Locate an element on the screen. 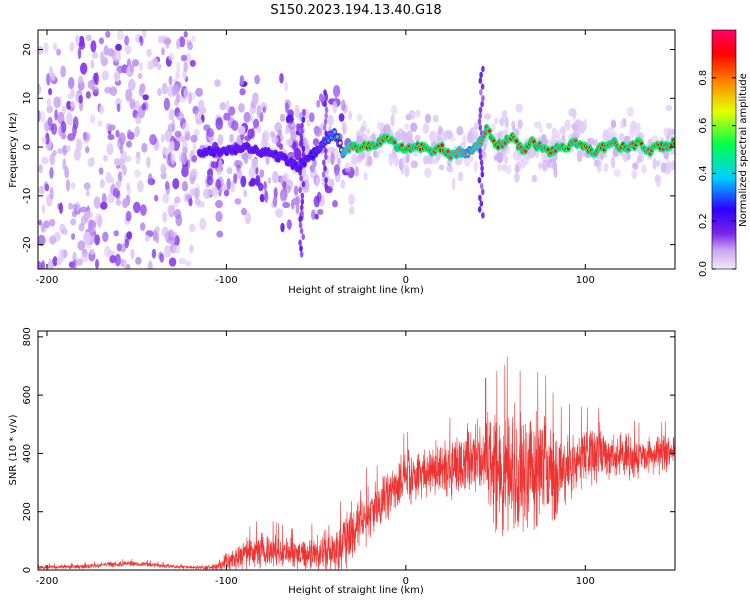  ridge-core is located at coordinates (517, 141).